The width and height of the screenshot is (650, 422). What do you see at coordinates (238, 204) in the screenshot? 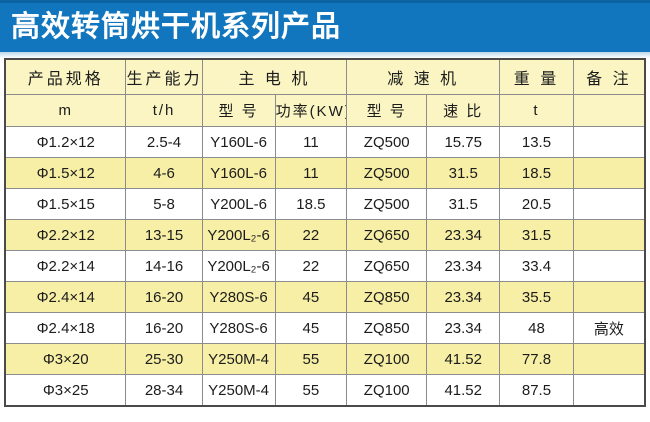
I see `table-cell: Y200L-6` at bounding box center [238, 204].